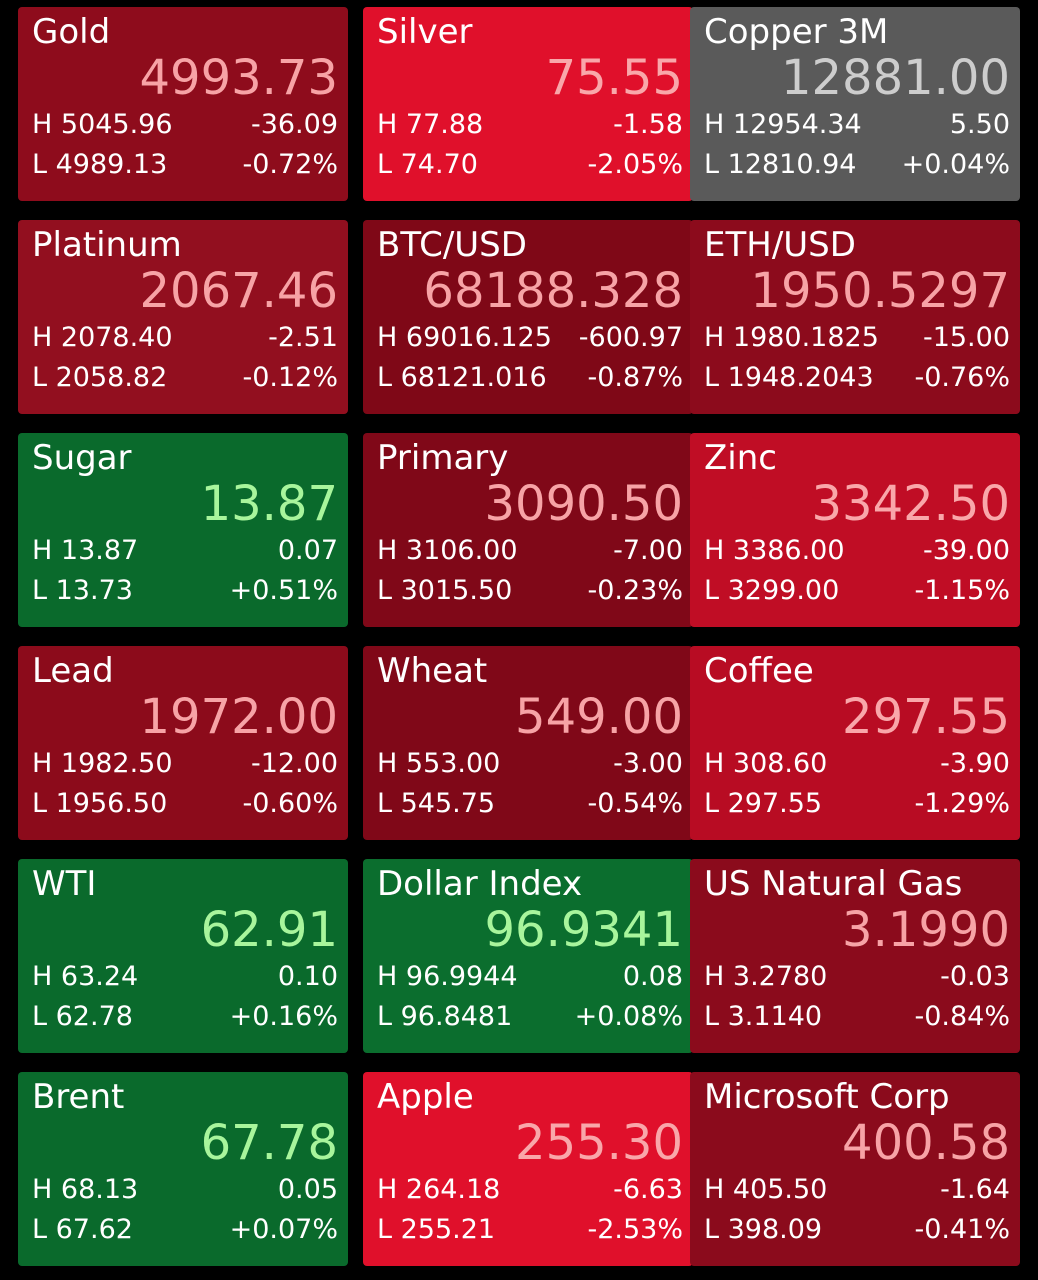  Describe the element at coordinates (553, 291) in the screenshot. I see `ticker-price: 68188.328` at that location.